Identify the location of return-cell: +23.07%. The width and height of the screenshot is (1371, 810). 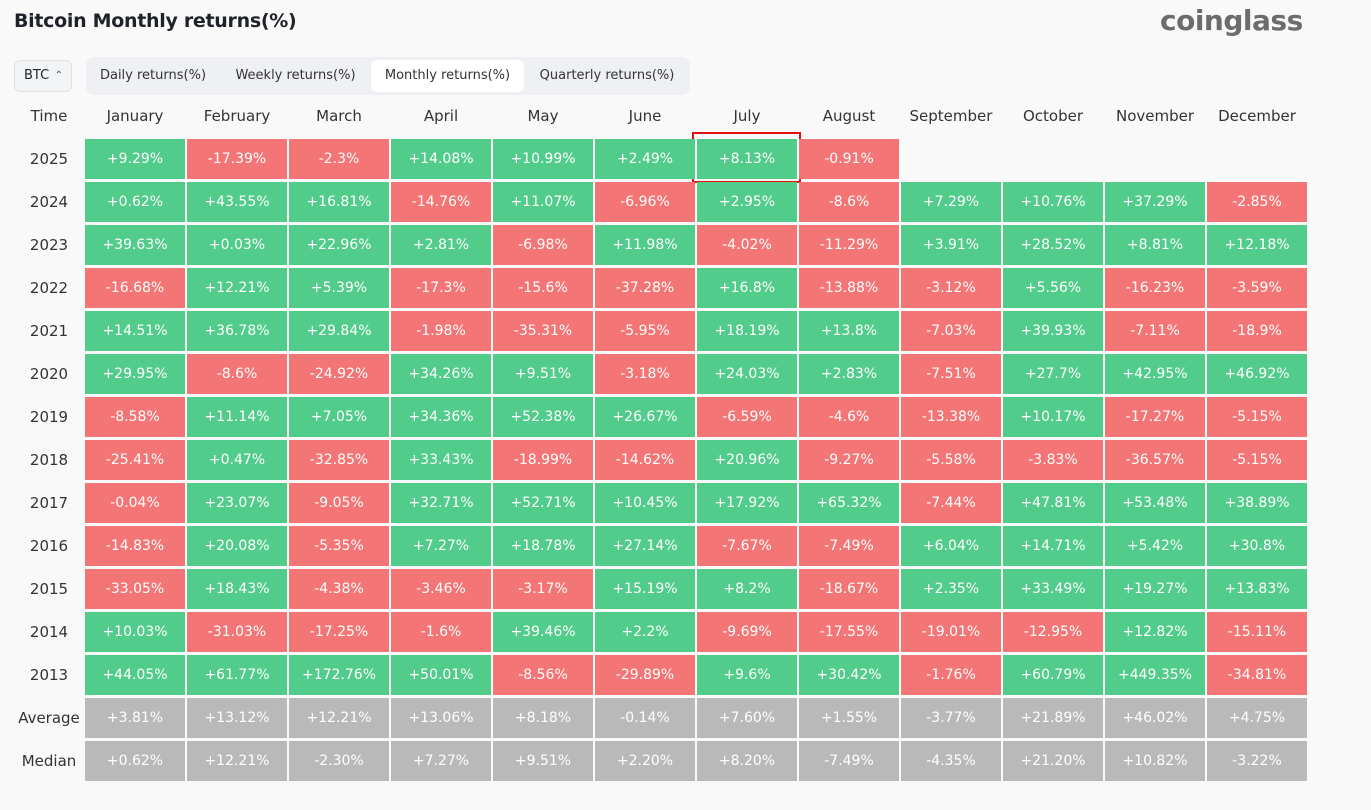
(237, 503).